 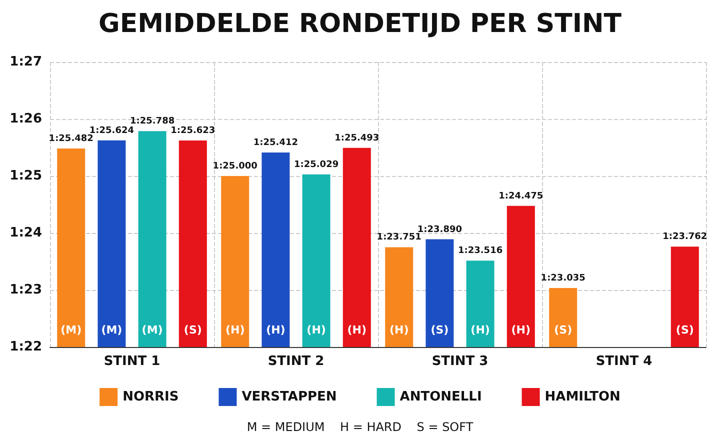 I want to click on x-tick-label: STINT 1, so click(x=132, y=361).